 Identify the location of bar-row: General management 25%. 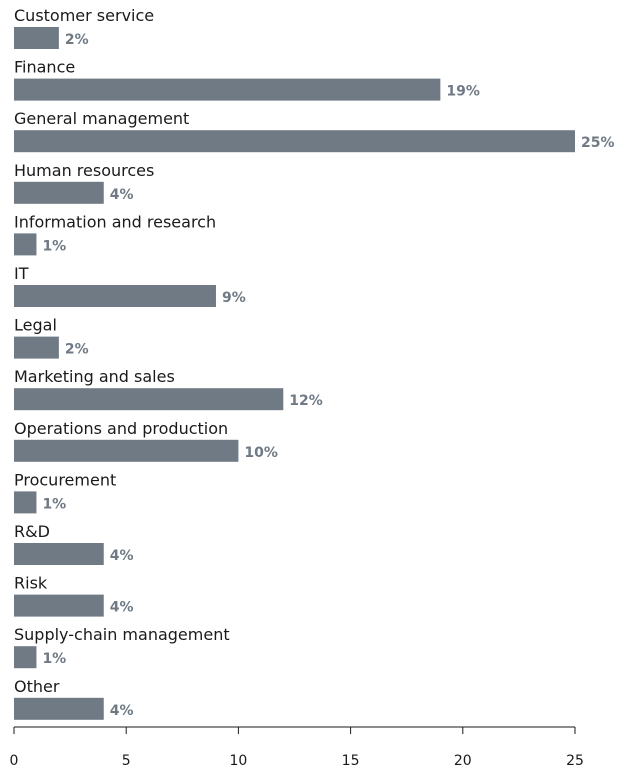
(314, 131).